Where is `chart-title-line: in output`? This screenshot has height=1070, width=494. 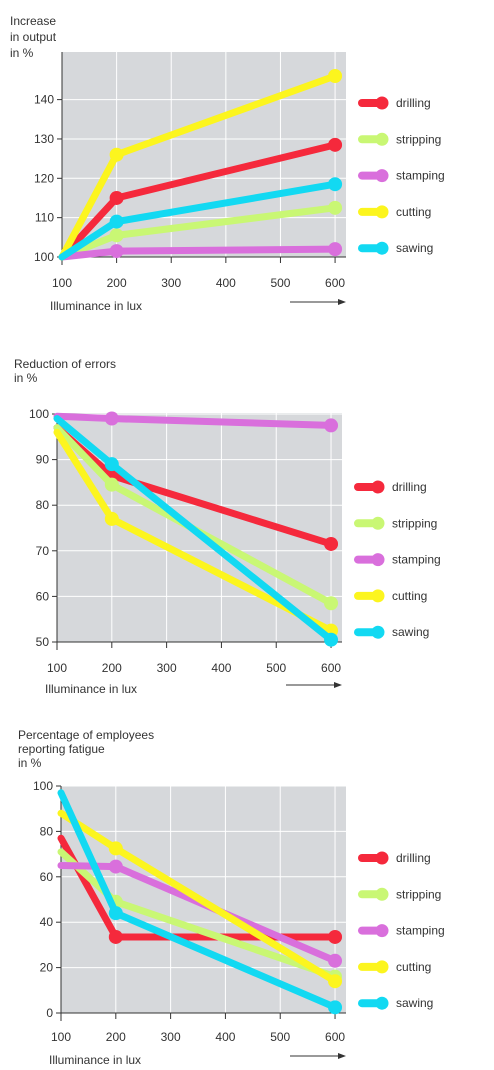
chart-title-line: in output is located at coordinates (33, 37).